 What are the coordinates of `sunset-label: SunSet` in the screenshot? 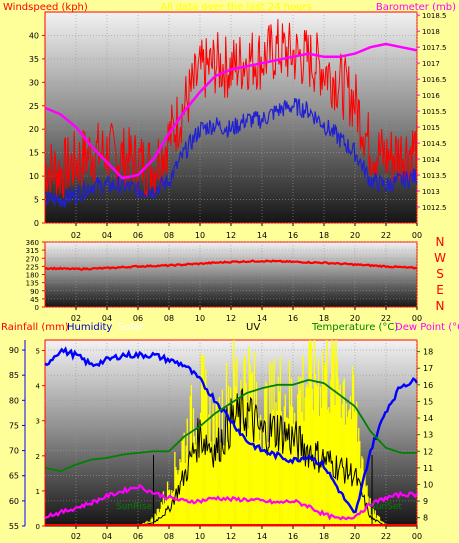 It's located at (386, 507).